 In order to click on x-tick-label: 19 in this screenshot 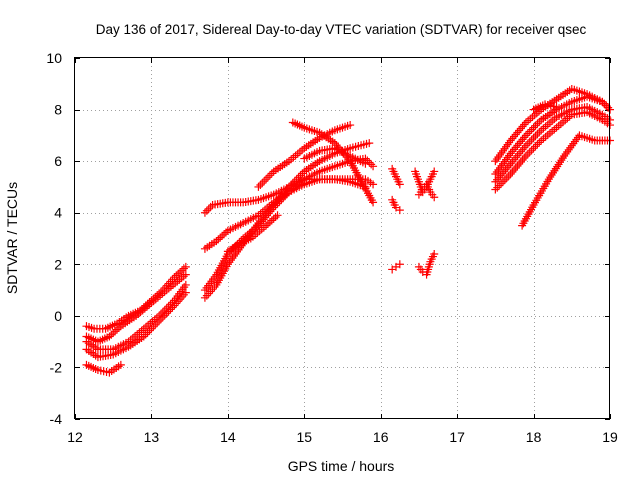, I will do `click(610, 437)`.